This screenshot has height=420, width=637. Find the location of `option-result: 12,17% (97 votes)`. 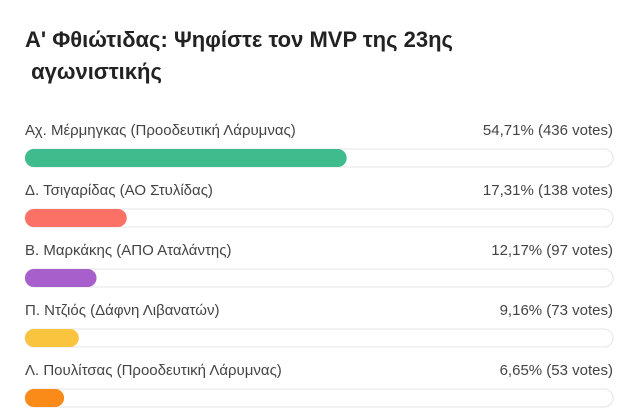

option-result: 12,17% (97 votes) is located at coordinates (552, 250).